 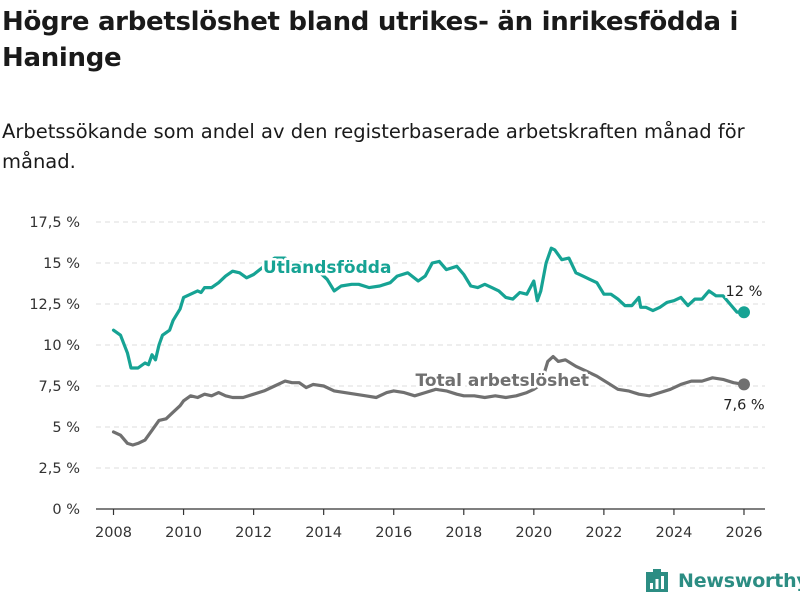 I want to click on series-line-total, so click(x=428, y=400).